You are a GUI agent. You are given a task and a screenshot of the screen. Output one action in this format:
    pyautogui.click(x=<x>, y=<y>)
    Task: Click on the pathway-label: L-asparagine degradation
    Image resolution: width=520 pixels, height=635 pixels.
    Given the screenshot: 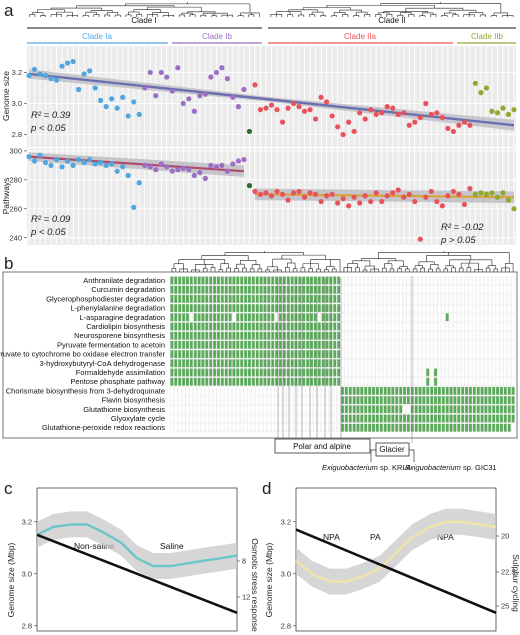 What is the action you would take?
    pyautogui.click(x=122, y=317)
    